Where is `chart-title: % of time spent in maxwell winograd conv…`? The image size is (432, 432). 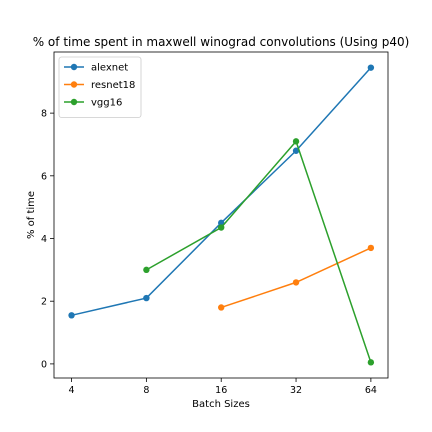 chart-title: % of time spent in maxwell winograd conv… is located at coordinates (221, 42).